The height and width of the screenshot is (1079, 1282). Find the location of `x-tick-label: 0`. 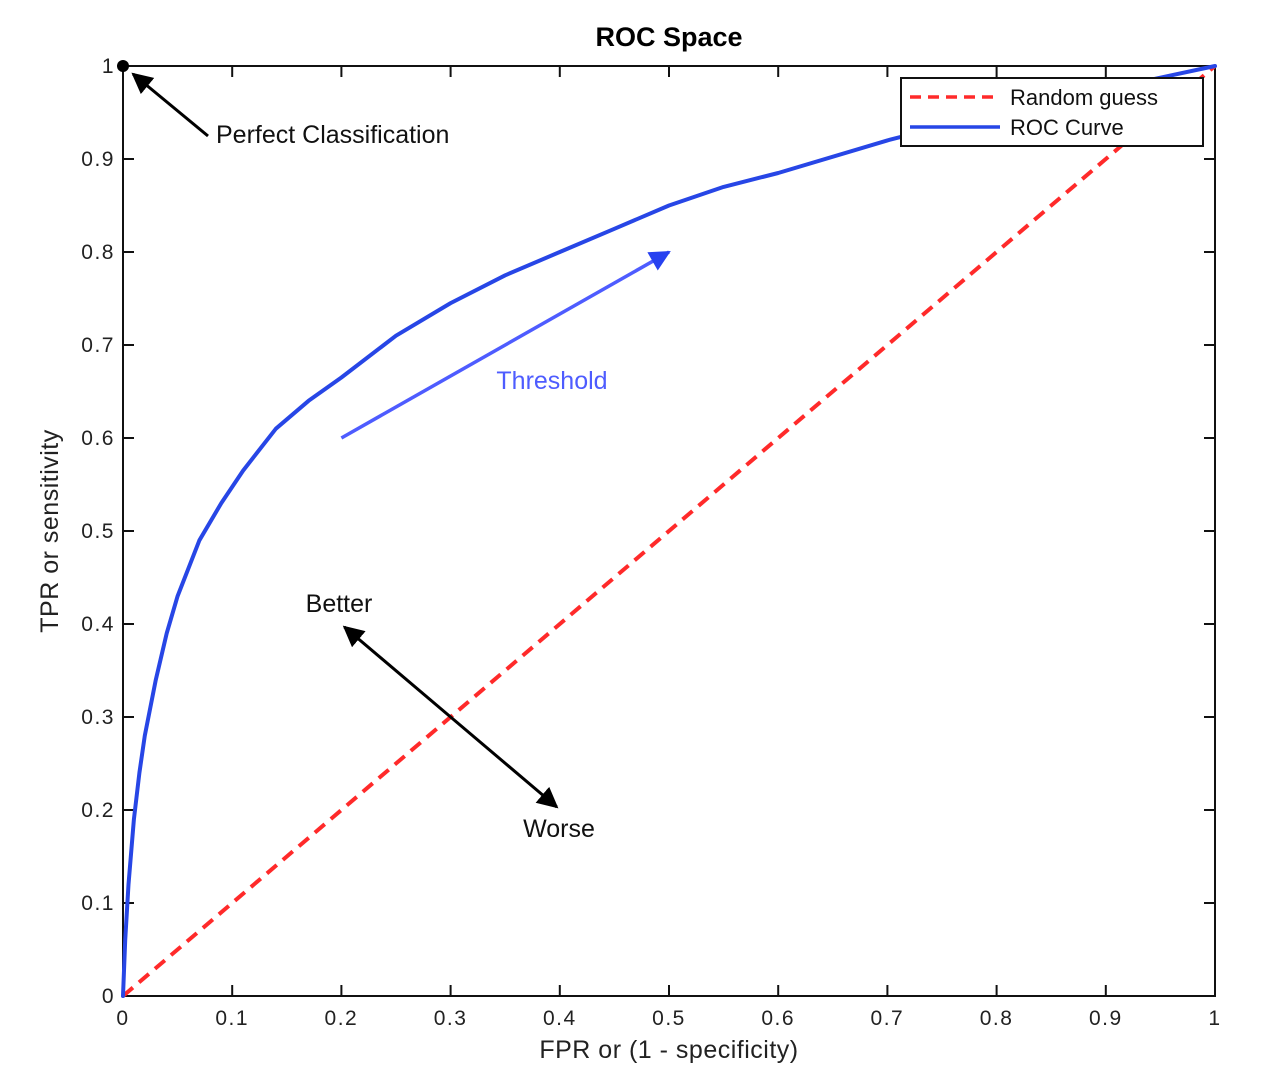

x-tick-label: 0 is located at coordinates (122, 1018).